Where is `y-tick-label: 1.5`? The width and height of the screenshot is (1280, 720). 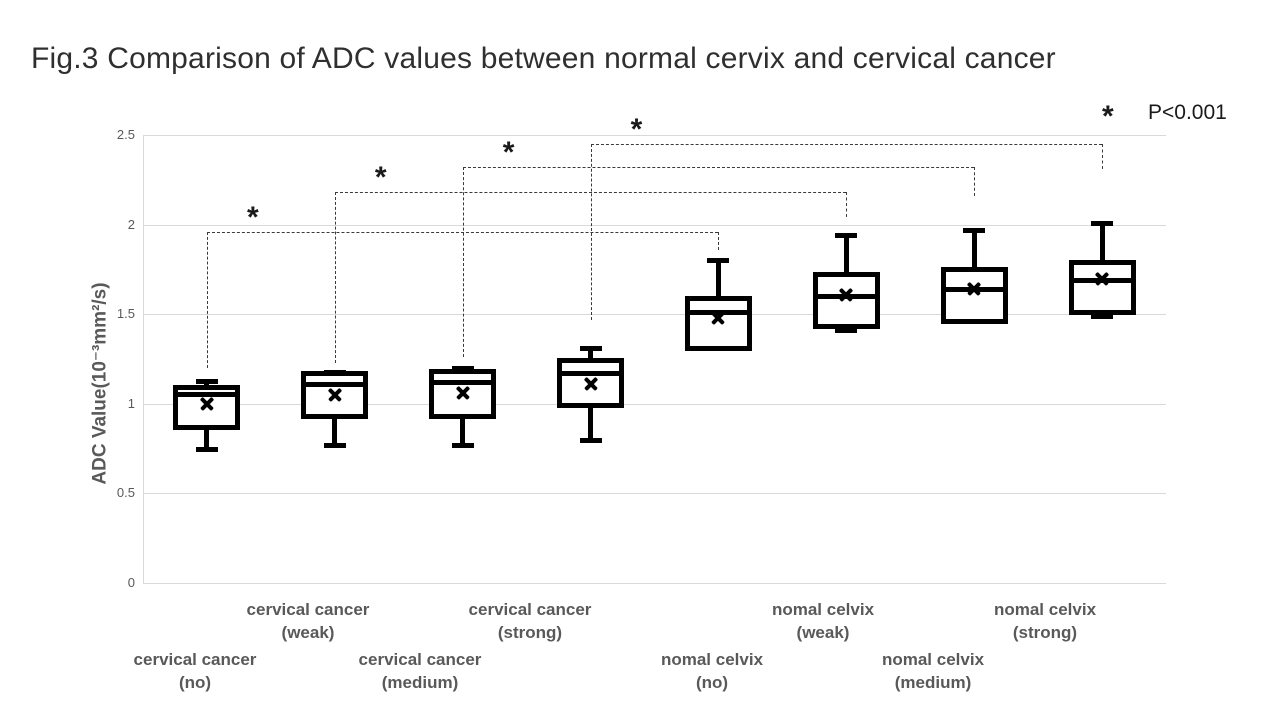 y-tick-label: 1.5 is located at coordinates (125, 314).